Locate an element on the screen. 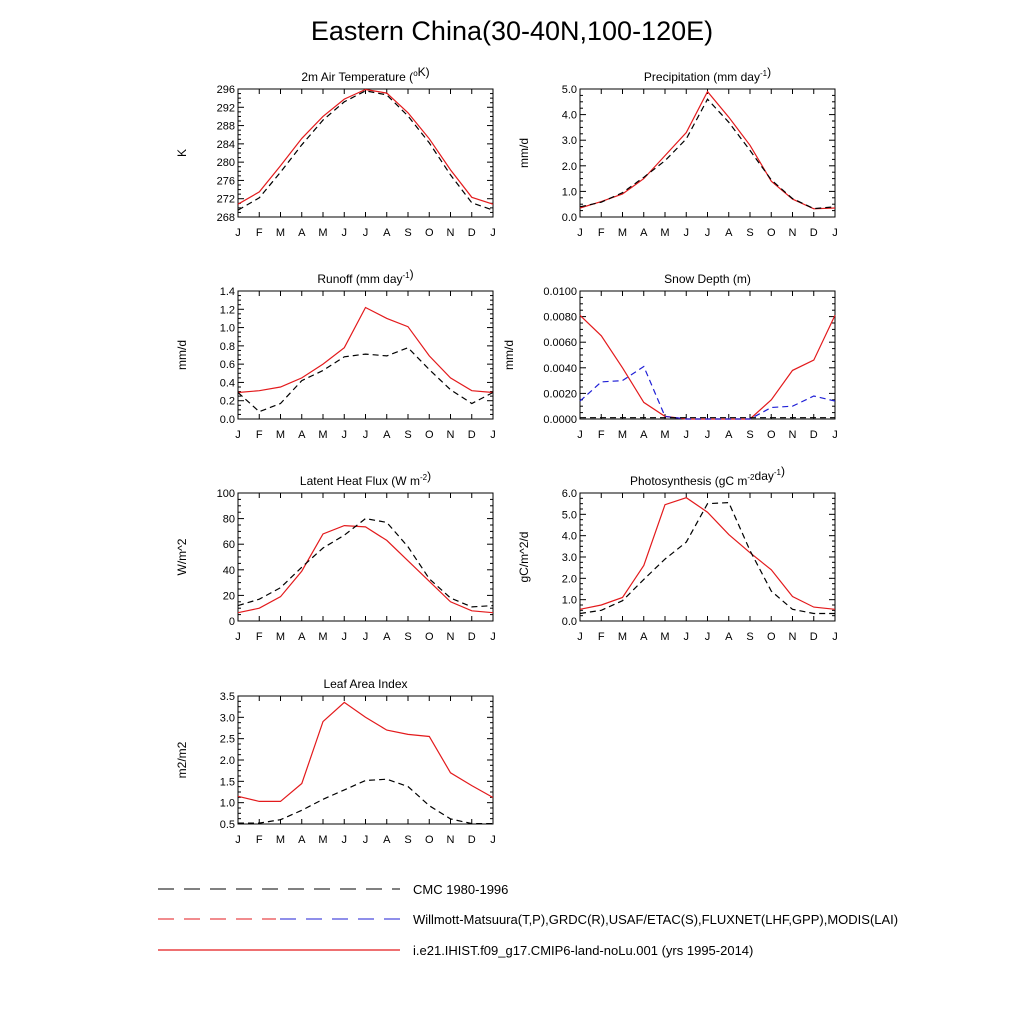 The image size is (1024, 1024). title-segment: Snow Depth (m) is located at coordinates (707, 279).